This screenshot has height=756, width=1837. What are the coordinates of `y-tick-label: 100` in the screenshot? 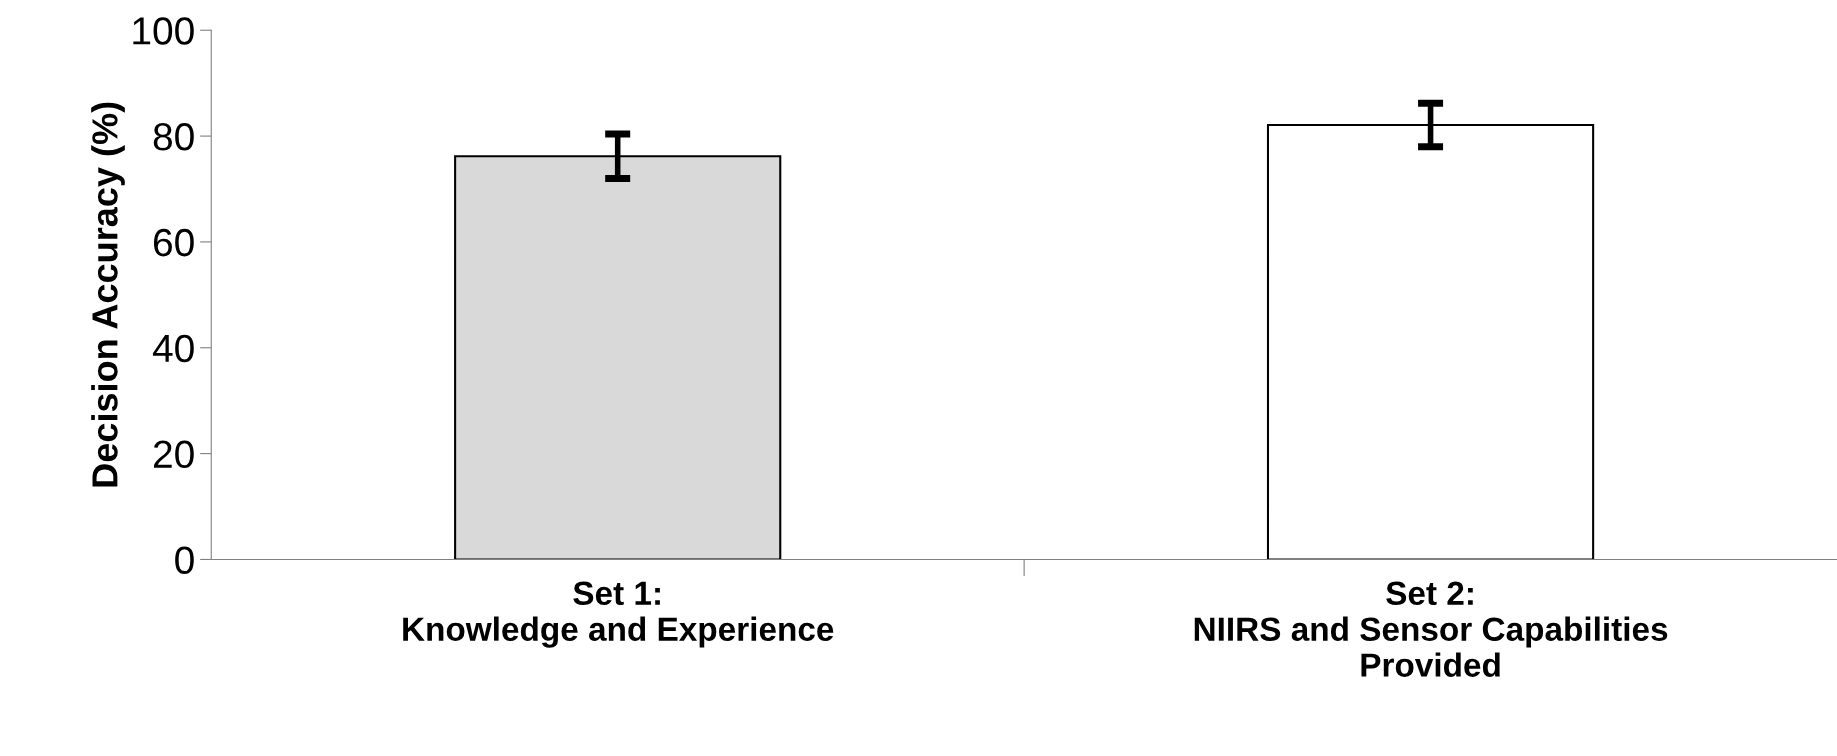 It's located at (163, 31).